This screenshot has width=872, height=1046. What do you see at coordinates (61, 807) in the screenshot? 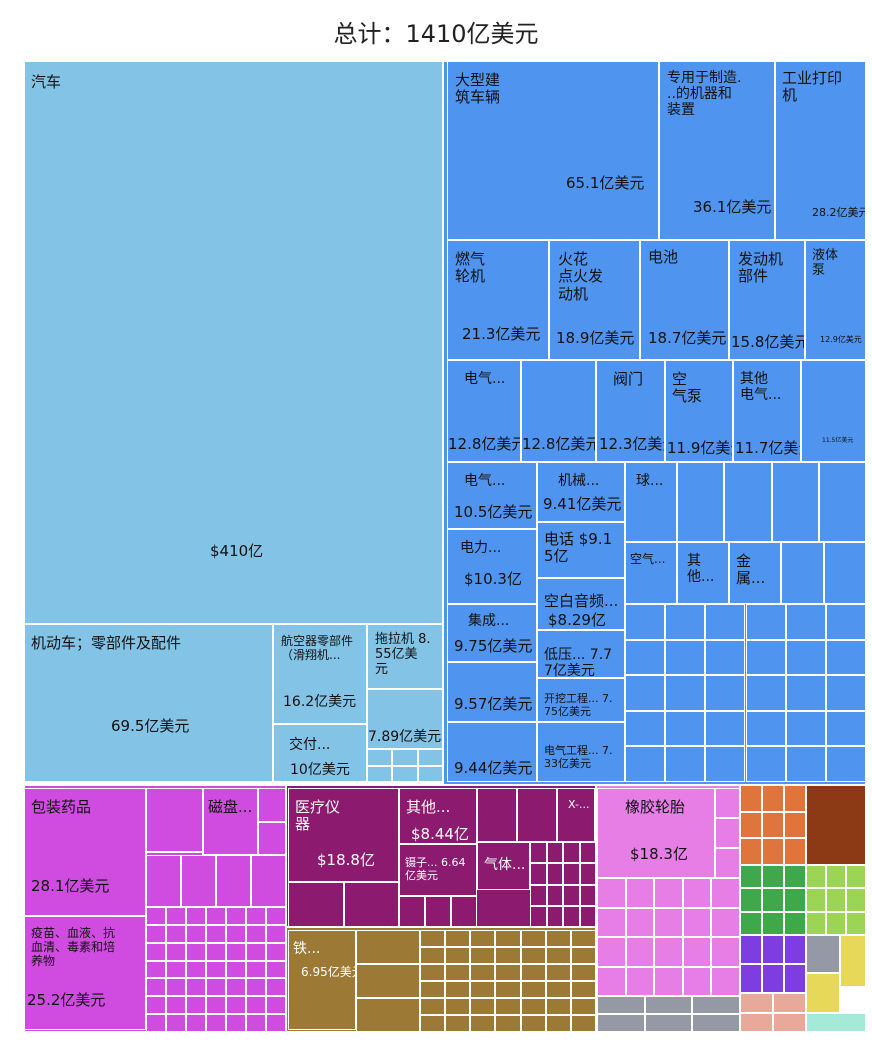
I see `cell-label: 包装药品` at bounding box center [61, 807].